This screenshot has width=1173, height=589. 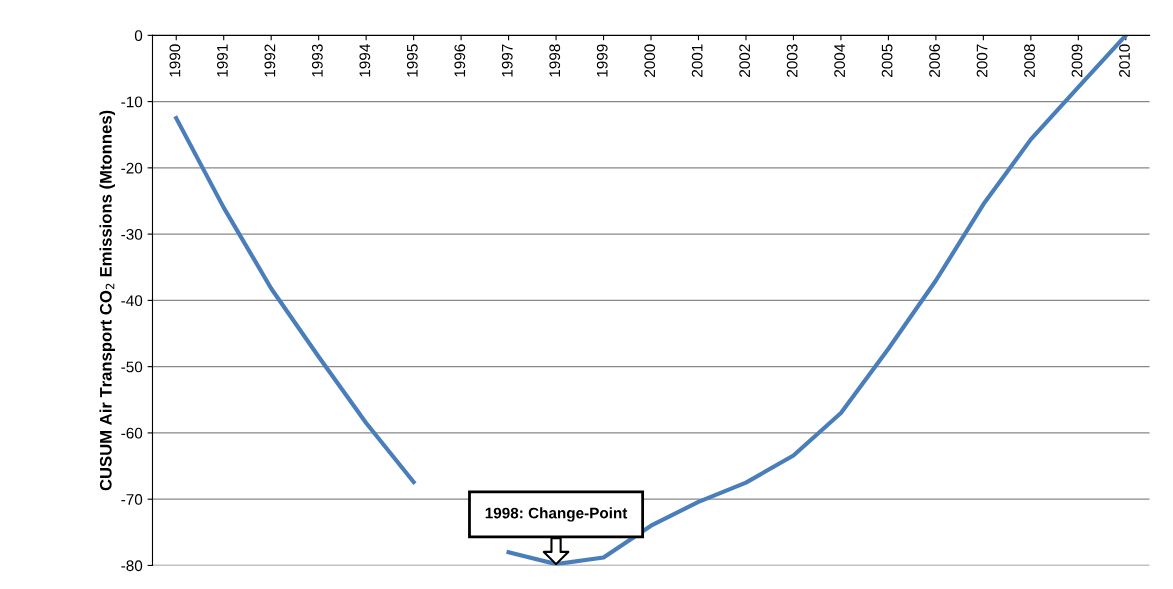 What do you see at coordinates (132, 499) in the screenshot?
I see `y-tick-label: -70` at bounding box center [132, 499].